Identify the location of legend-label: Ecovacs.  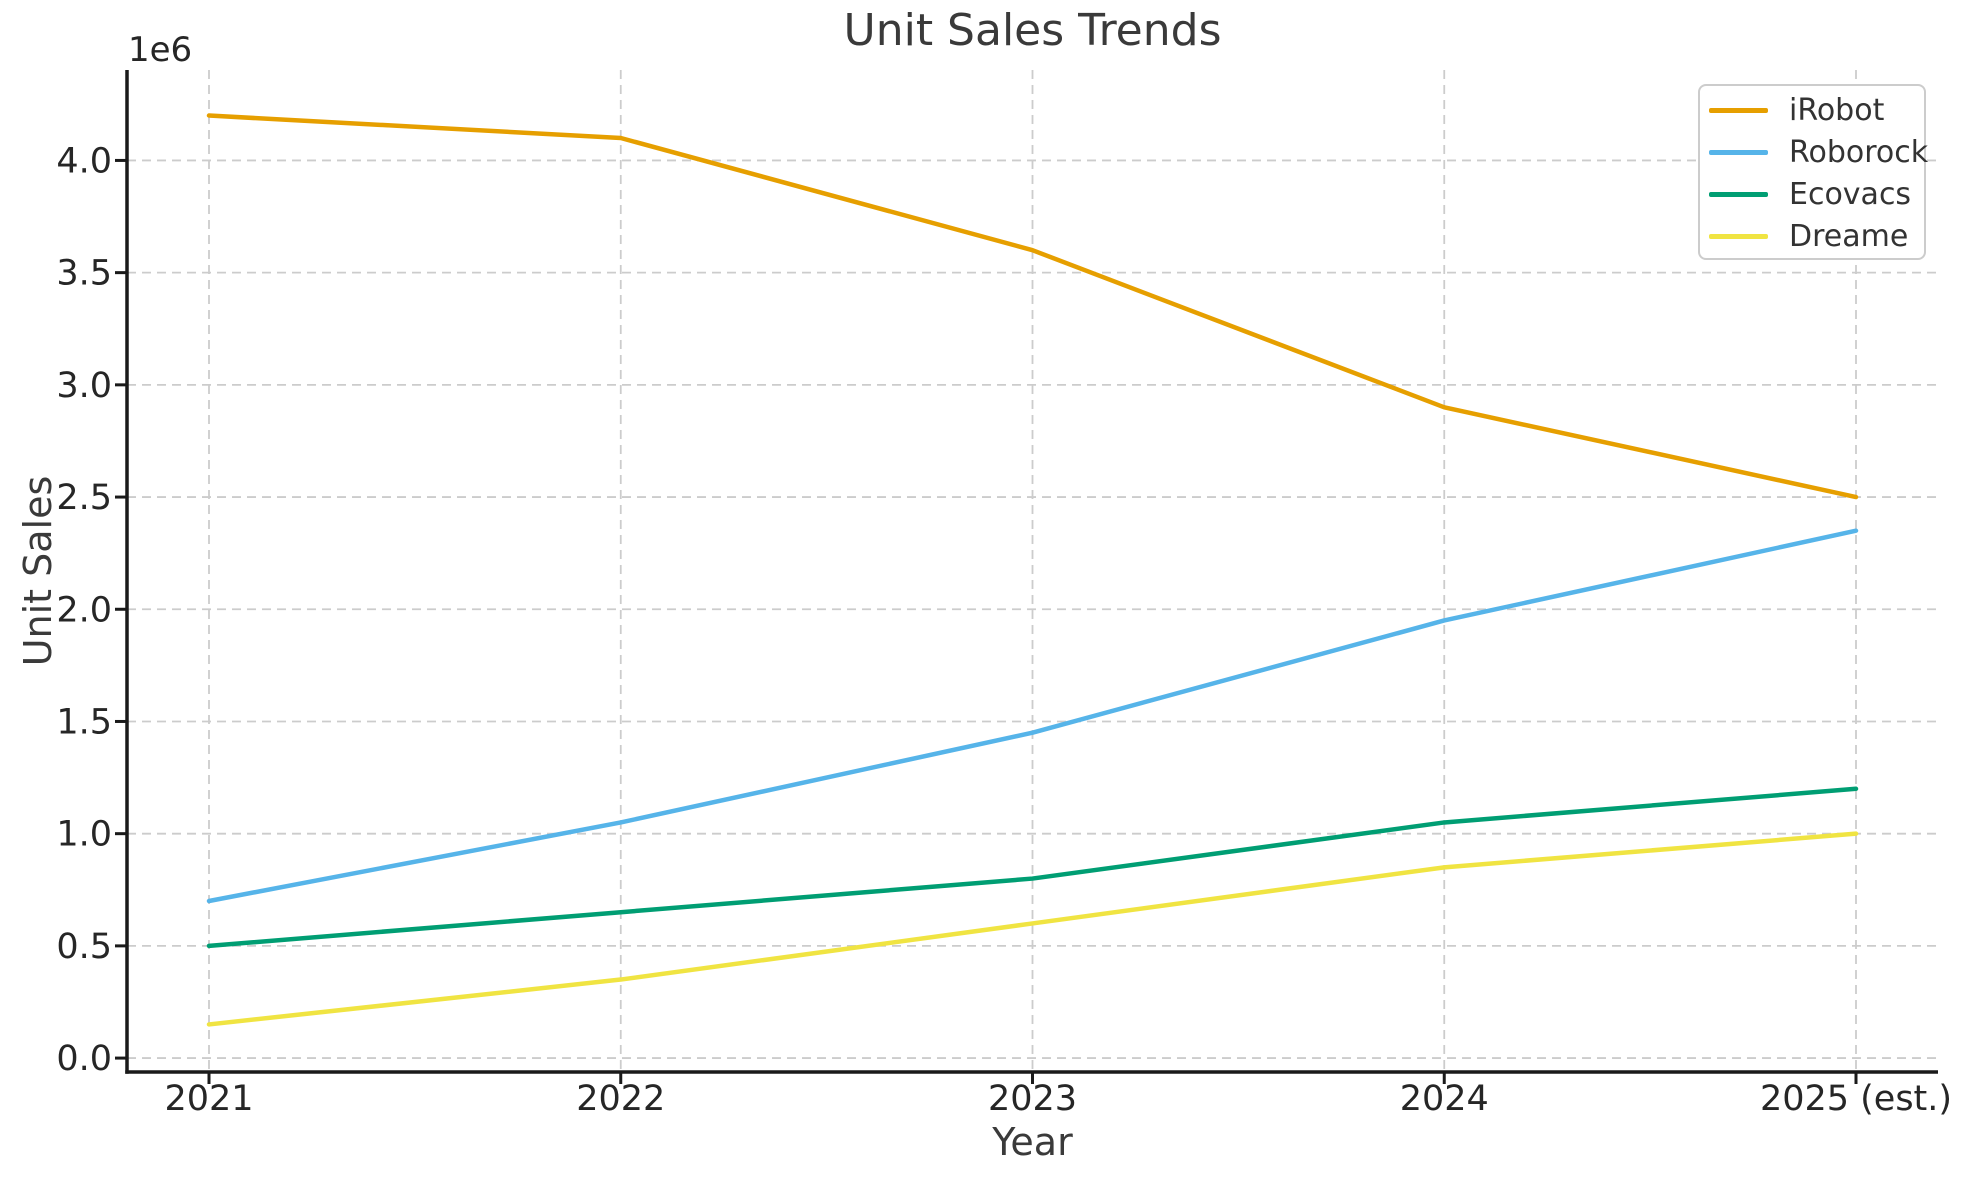
(1850, 194).